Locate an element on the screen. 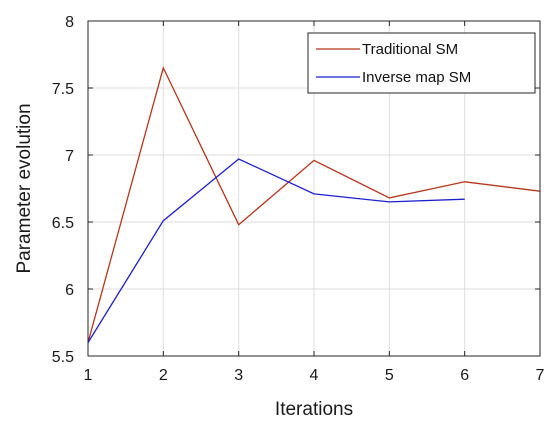 The width and height of the screenshot is (550, 425). x-tick-label: 4 is located at coordinates (314, 375).